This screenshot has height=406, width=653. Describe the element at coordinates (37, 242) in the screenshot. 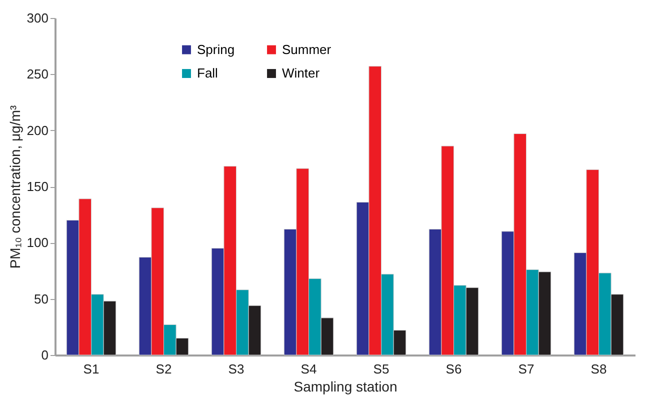

I see `y-tick-label: 100` at that location.